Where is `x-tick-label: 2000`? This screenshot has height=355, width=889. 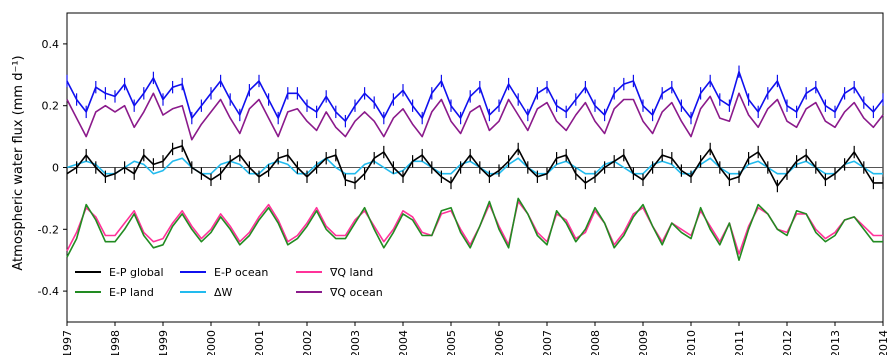 x-tick-label: 2000 is located at coordinates (211, 342).